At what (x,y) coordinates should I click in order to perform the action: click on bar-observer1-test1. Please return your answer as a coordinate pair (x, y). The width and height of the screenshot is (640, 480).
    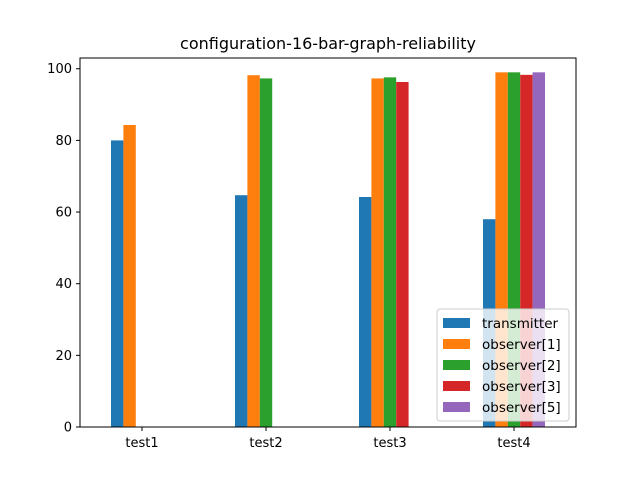
    Looking at the image, I should click on (129, 276).